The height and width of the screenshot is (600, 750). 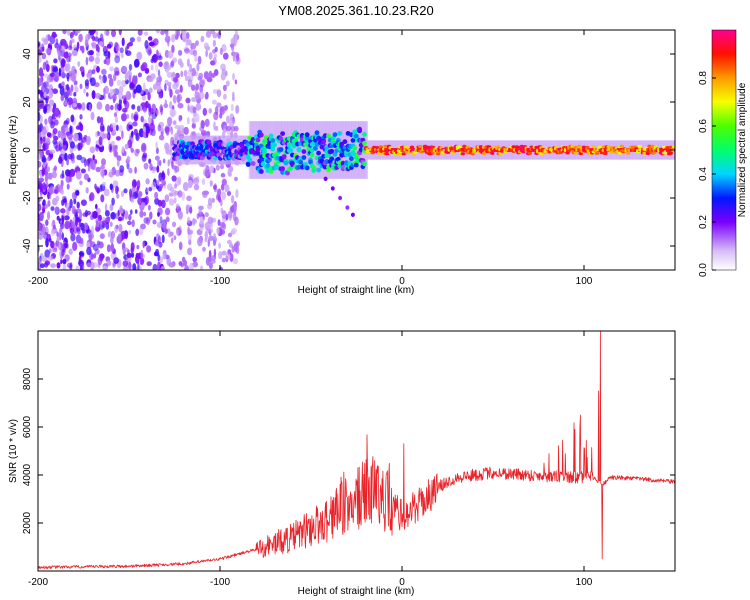 What do you see at coordinates (355, 10) in the screenshot?
I see `chart-title: YM08.2025.361.10.23.R20` at bounding box center [355, 10].